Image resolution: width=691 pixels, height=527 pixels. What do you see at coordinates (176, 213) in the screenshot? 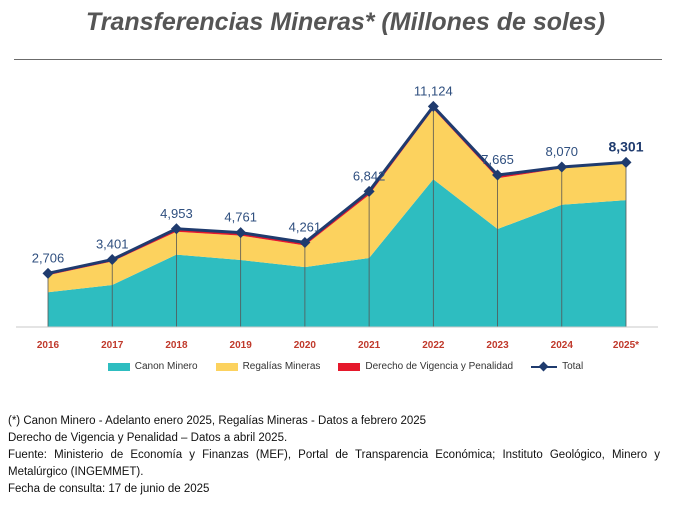
I see `total-value-label: 4,953` at bounding box center [176, 213].